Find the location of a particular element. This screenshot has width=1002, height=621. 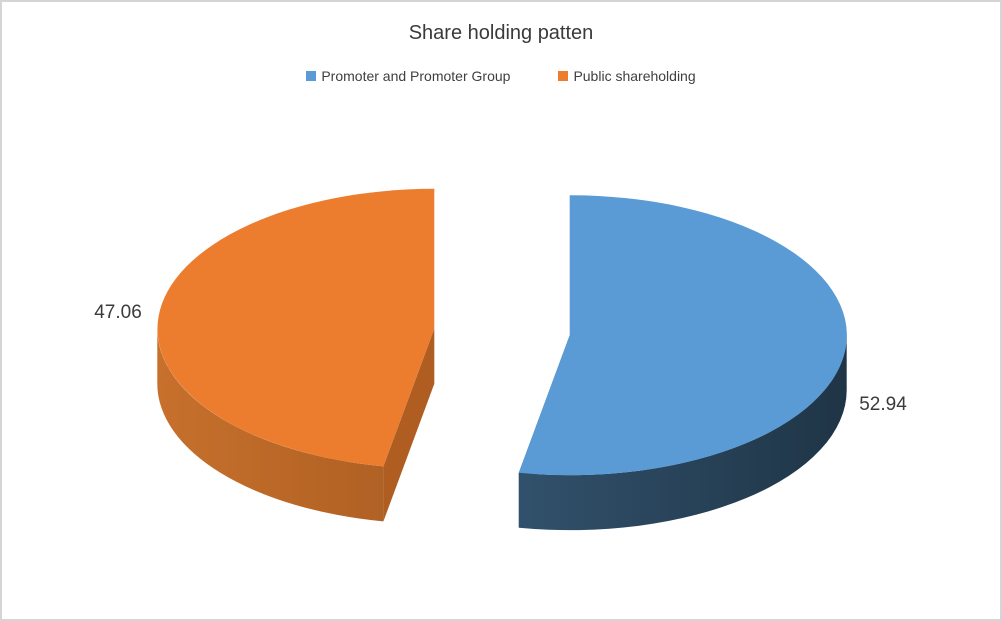

legend-label-public: Public shareholding is located at coordinates (634, 76).